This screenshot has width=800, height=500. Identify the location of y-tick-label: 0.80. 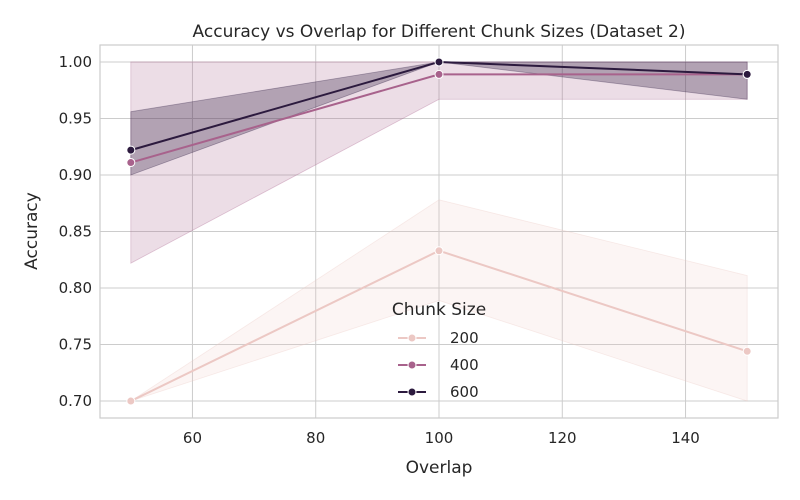
(75, 288).